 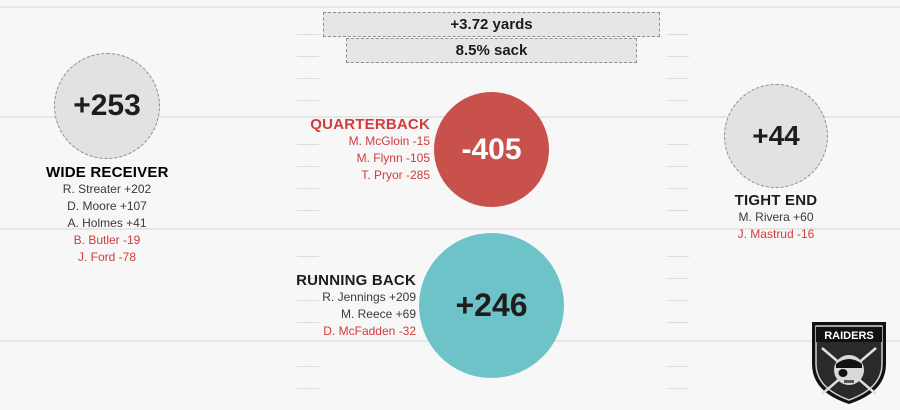 What do you see at coordinates (356, 280) in the screenshot?
I see `running-back-title: RUNNING BACK` at bounding box center [356, 280].